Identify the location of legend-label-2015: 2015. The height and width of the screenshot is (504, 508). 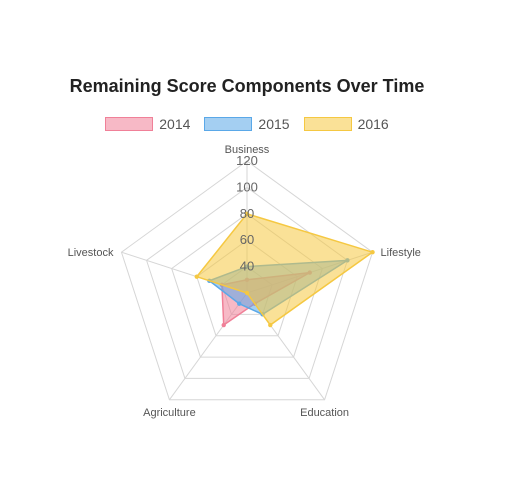
(274, 124).